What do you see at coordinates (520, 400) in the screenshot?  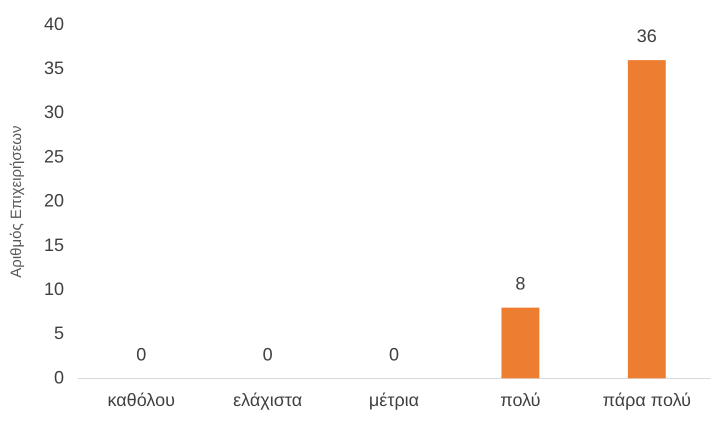 I see `x-tick-label: πολύ` at bounding box center [520, 400].